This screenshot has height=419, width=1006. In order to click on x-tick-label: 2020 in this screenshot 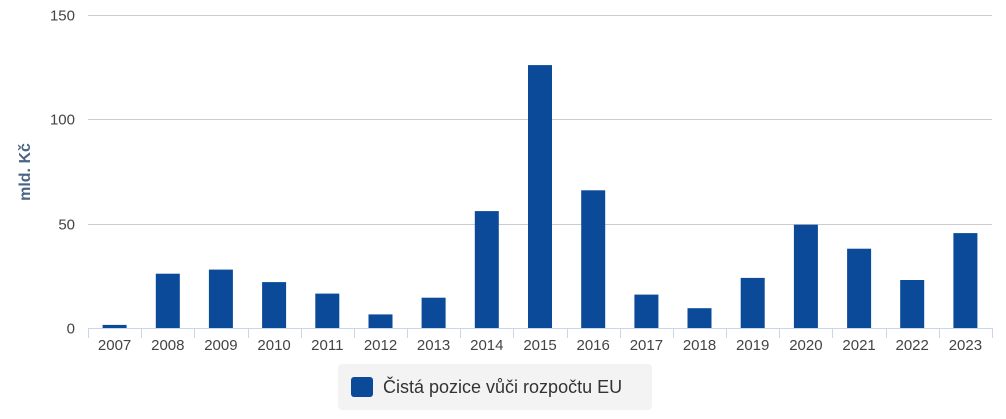, I will do `click(805, 345)`.